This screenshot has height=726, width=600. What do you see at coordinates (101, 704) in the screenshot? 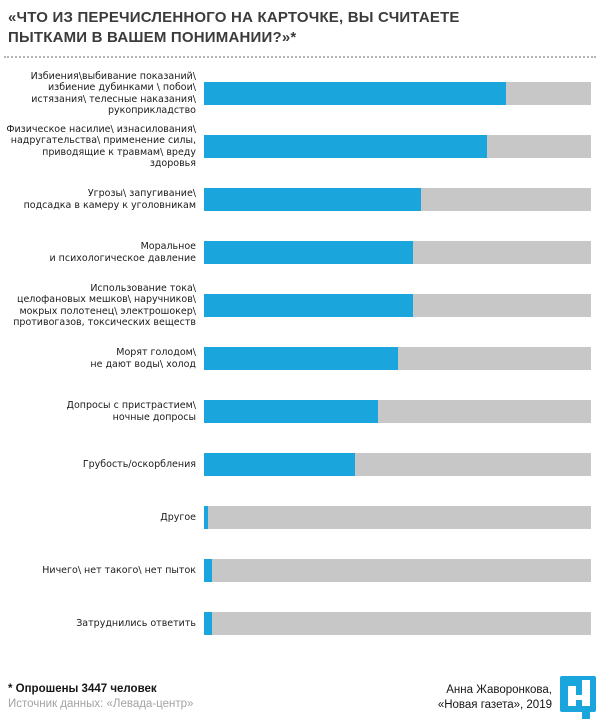
I see `data-source: Источник данных: «Левада-центр»` at bounding box center [101, 704].